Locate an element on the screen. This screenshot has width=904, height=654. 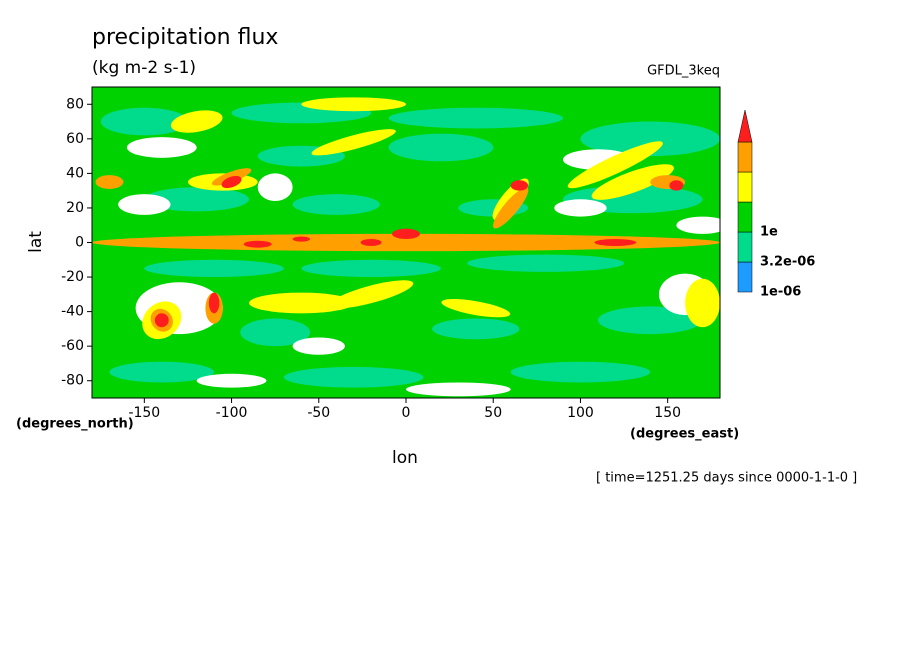
y-tick-label: -80 is located at coordinates (72, 381).